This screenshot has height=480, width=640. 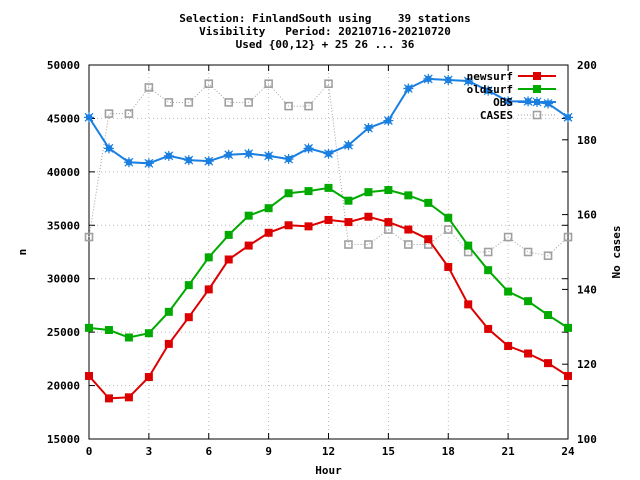 I want to click on x-tick-label: 12, so click(x=328, y=451).